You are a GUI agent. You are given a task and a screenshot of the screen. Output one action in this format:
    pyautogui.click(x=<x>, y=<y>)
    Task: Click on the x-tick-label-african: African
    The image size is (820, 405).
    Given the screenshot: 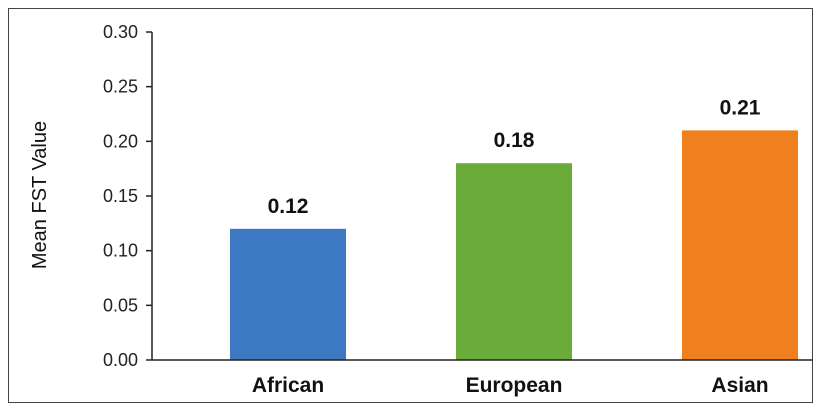 What is the action you would take?
    pyautogui.click(x=288, y=385)
    